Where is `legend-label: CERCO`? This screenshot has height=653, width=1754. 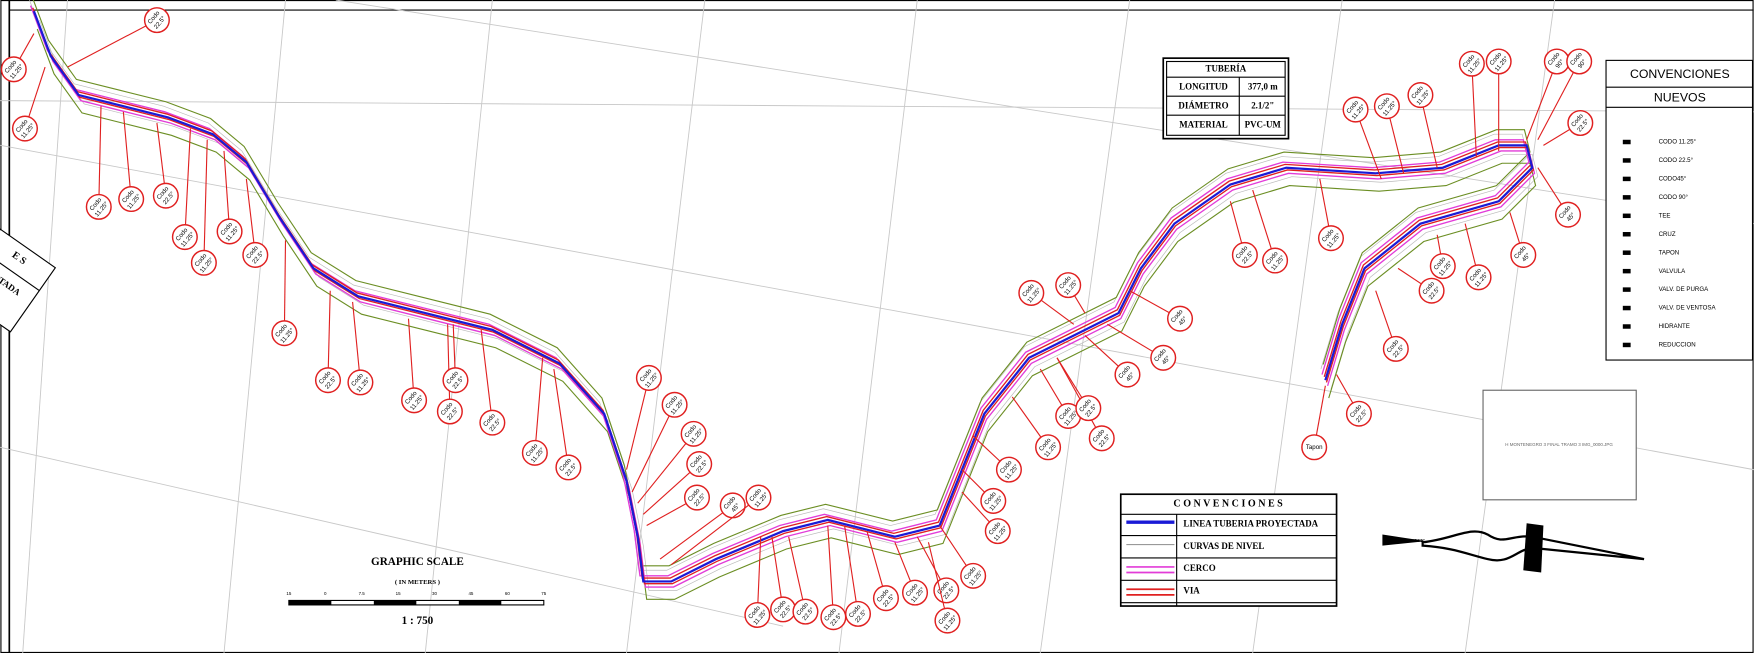
legend-label: CERCO is located at coordinates (1199, 568).